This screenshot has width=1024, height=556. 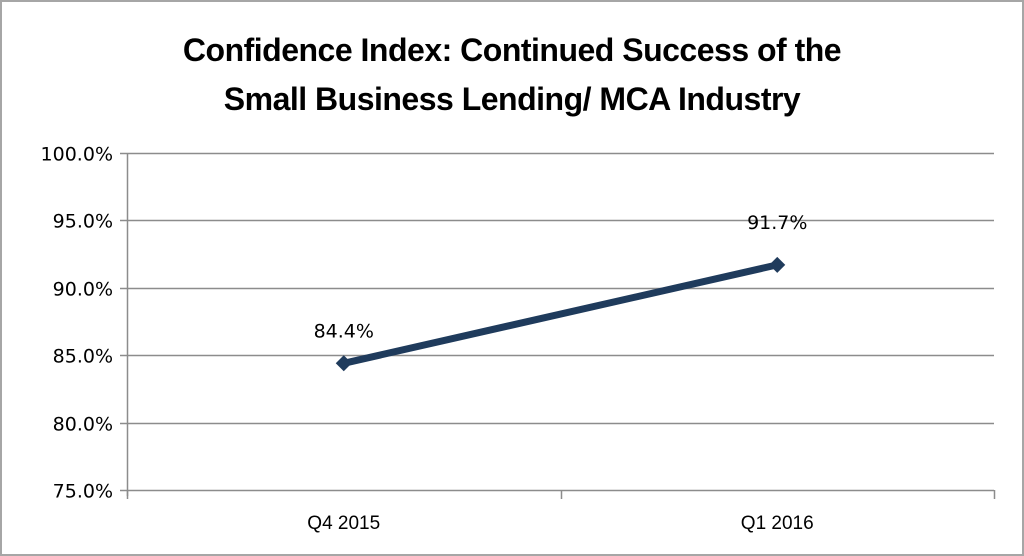 I want to click on x-category-label: Q1 2016, so click(x=777, y=523).